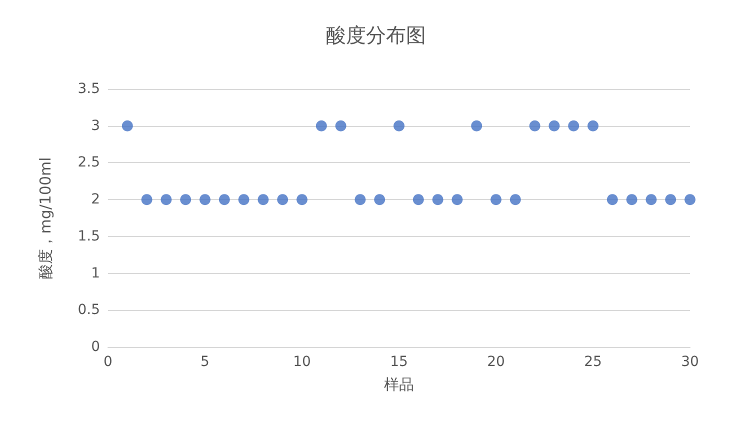  I want to click on y-tick-label: 1, so click(95, 273).